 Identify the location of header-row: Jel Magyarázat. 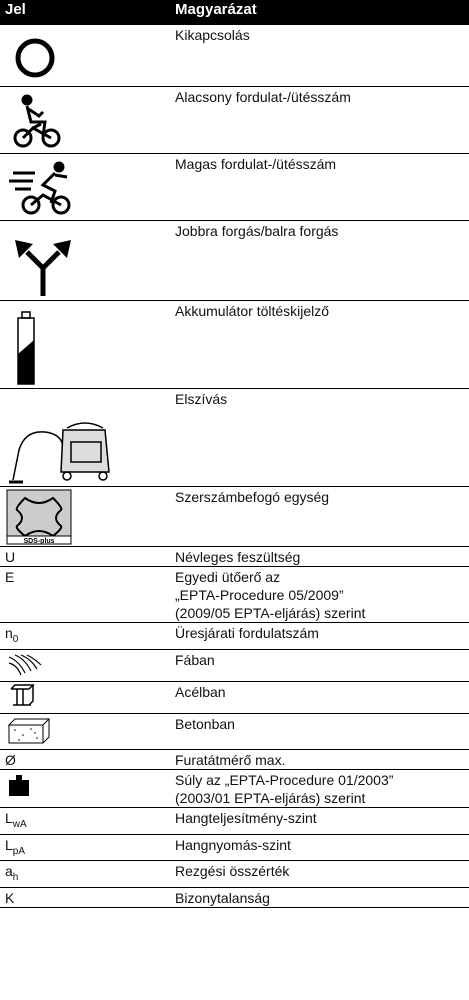
(234, 12).